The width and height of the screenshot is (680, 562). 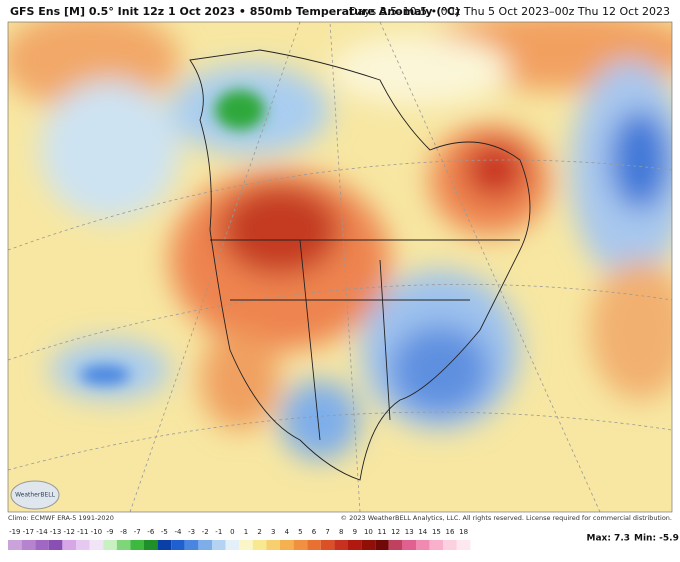 I want to click on colorbar-label: 16, so click(x=450, y=532).